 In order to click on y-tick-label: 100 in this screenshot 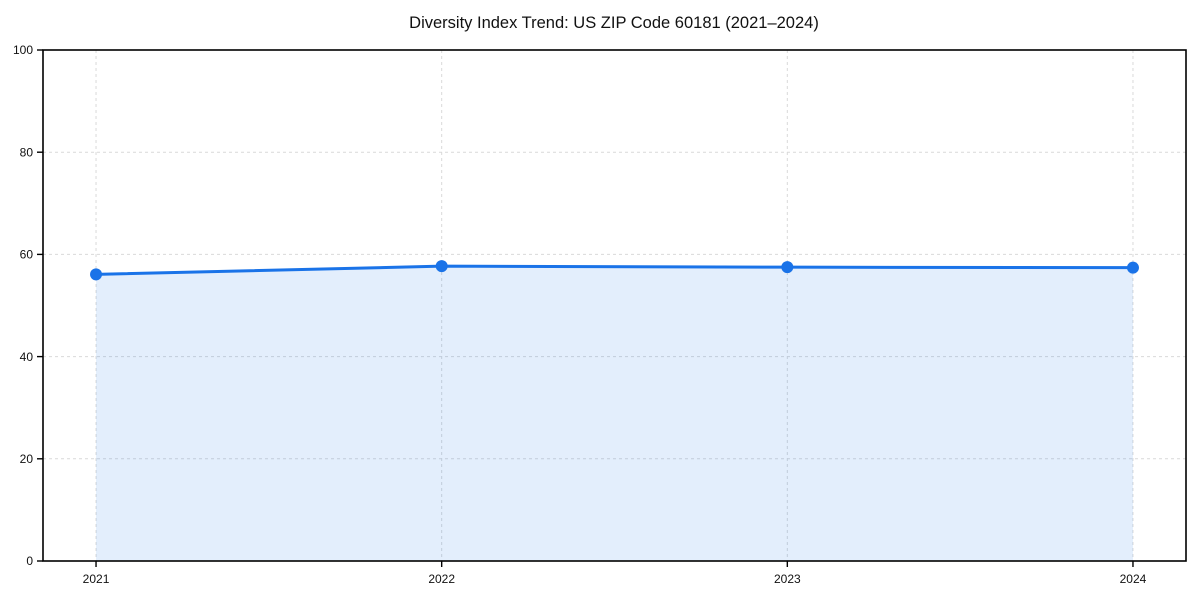, I will do `click(23, 50)`.